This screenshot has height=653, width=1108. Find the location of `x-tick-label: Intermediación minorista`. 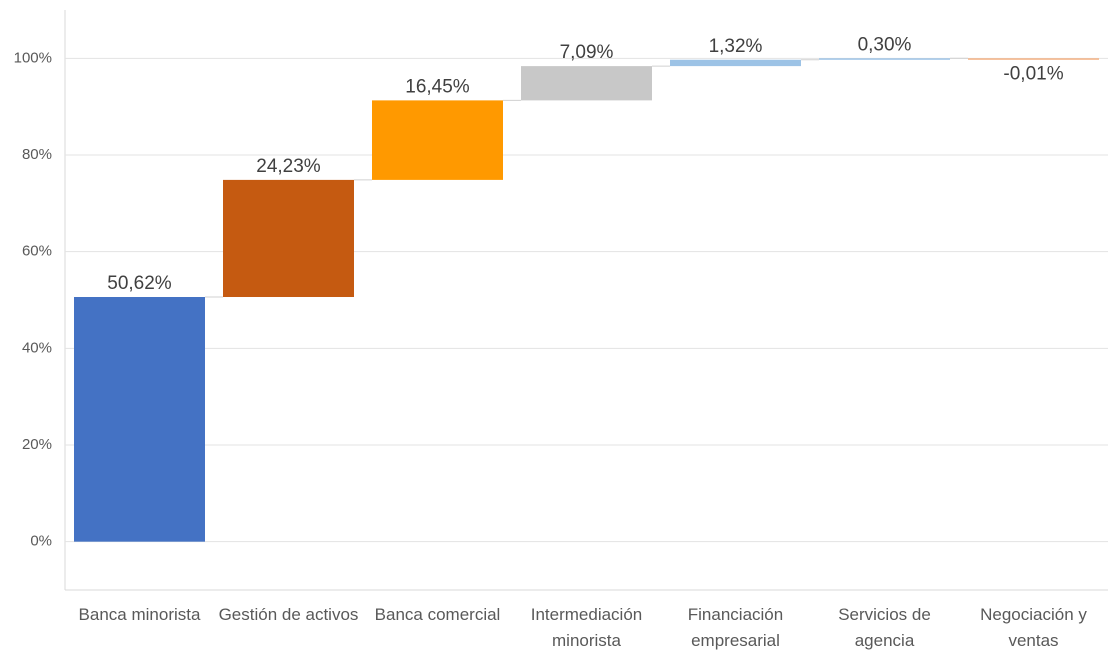

x-tick-label: Intermediación minorista is located at coordinates (586, 627).